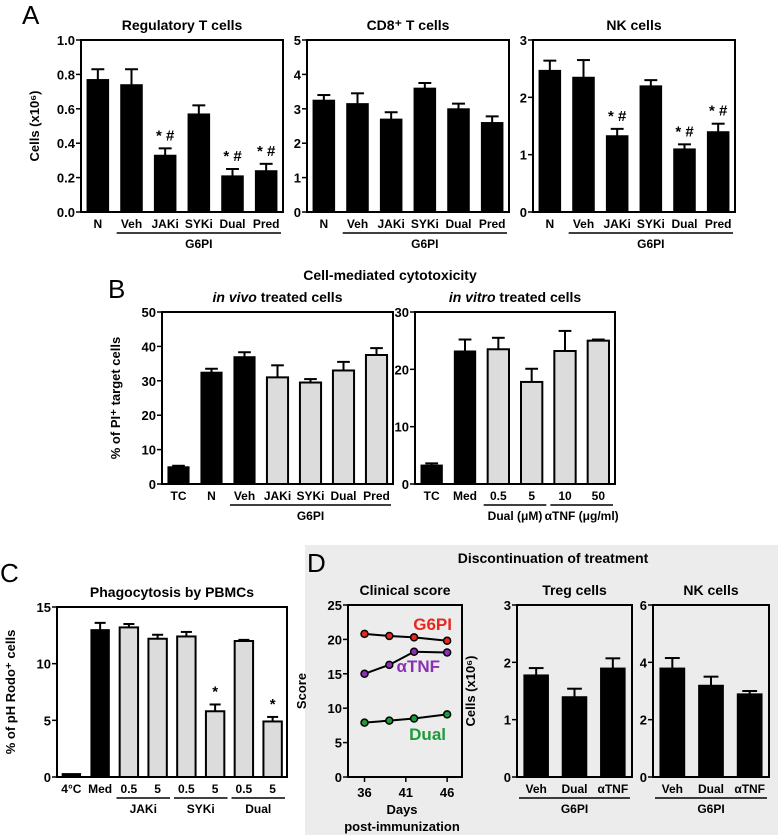 This screenshot has height=835, width=778. What do you see at coordinates (149, 450) in the screenshot?
I see `y-tick-label: 10` at bounding box center [149, 450].